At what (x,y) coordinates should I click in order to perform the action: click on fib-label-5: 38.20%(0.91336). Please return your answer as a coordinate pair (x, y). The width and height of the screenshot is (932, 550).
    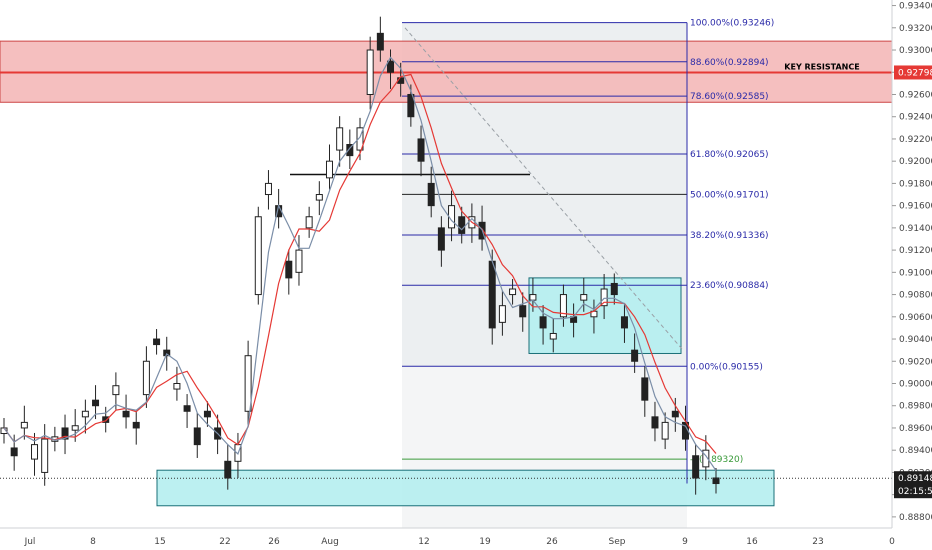
    Looking at the image, I should click on (729, 236).